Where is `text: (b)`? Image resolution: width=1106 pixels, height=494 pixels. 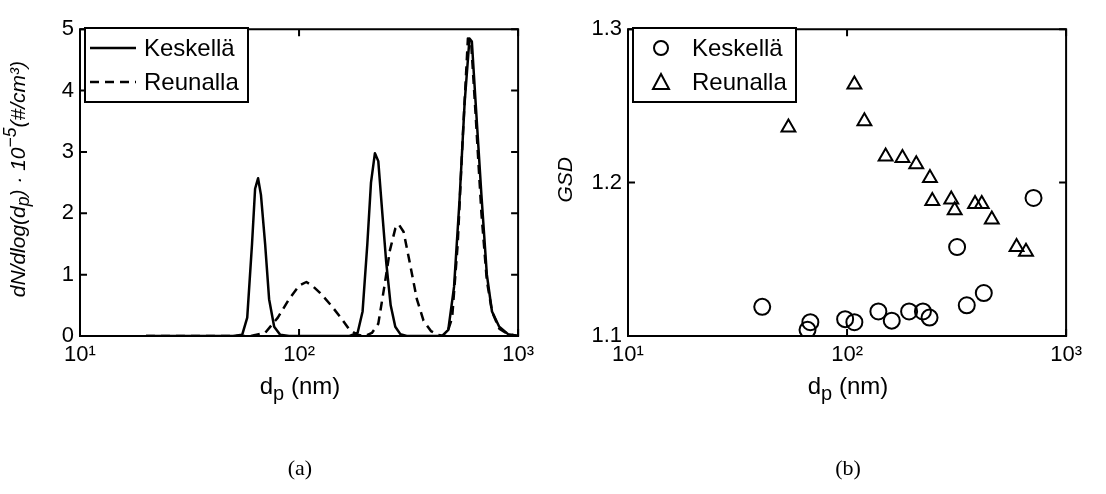
text: (b) is located at coordinates (848, 468).